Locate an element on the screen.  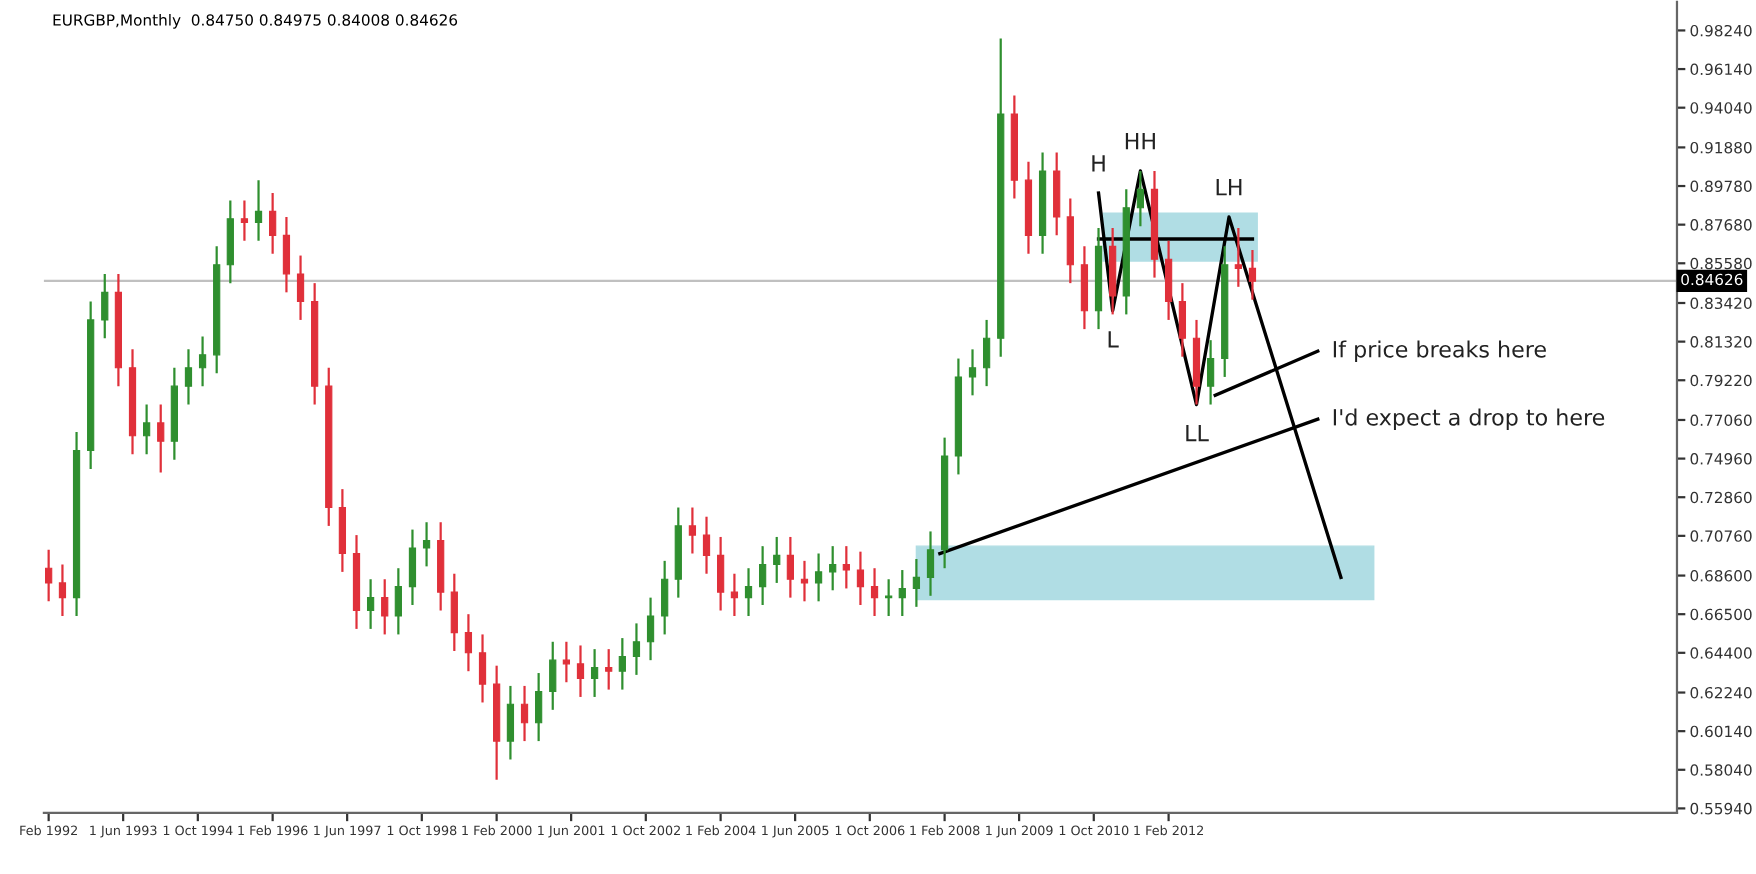
annotation: L is located at coordinates (1113, 339).